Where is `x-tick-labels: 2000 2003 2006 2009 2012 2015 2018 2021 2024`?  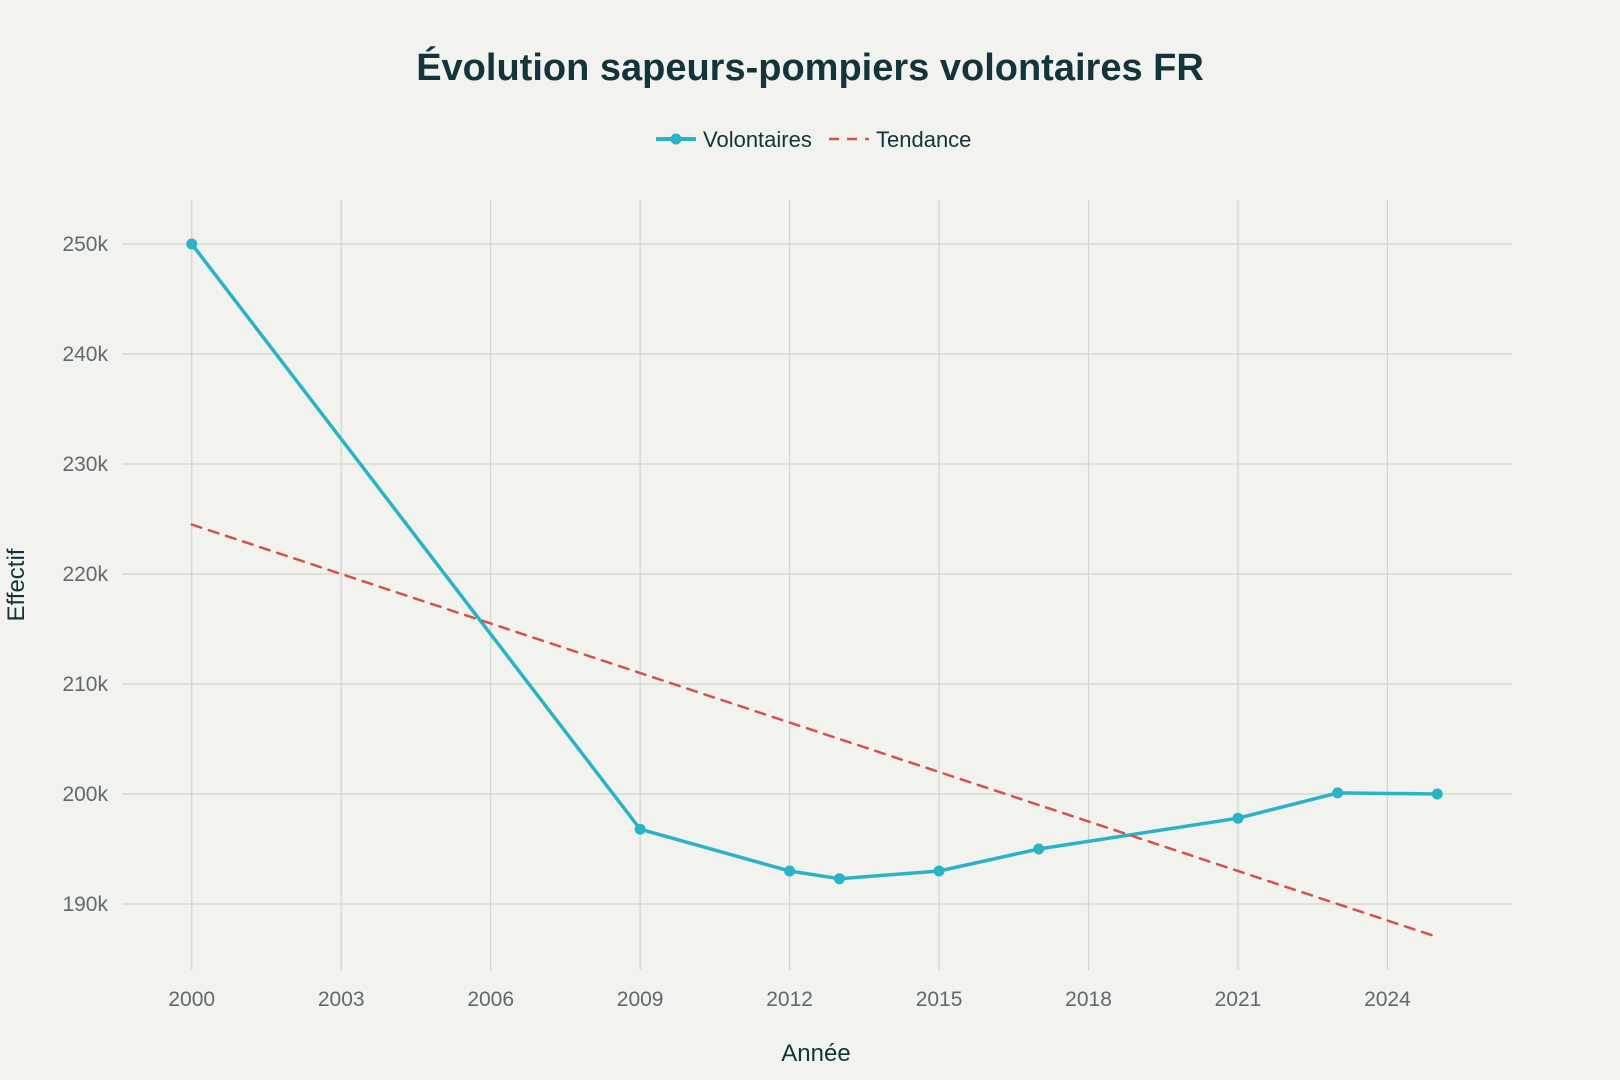
x-tick-labels: 2000 2003 2006 2009 2012 2015 2018 2021 2024 is located at coordinates (789, 999).